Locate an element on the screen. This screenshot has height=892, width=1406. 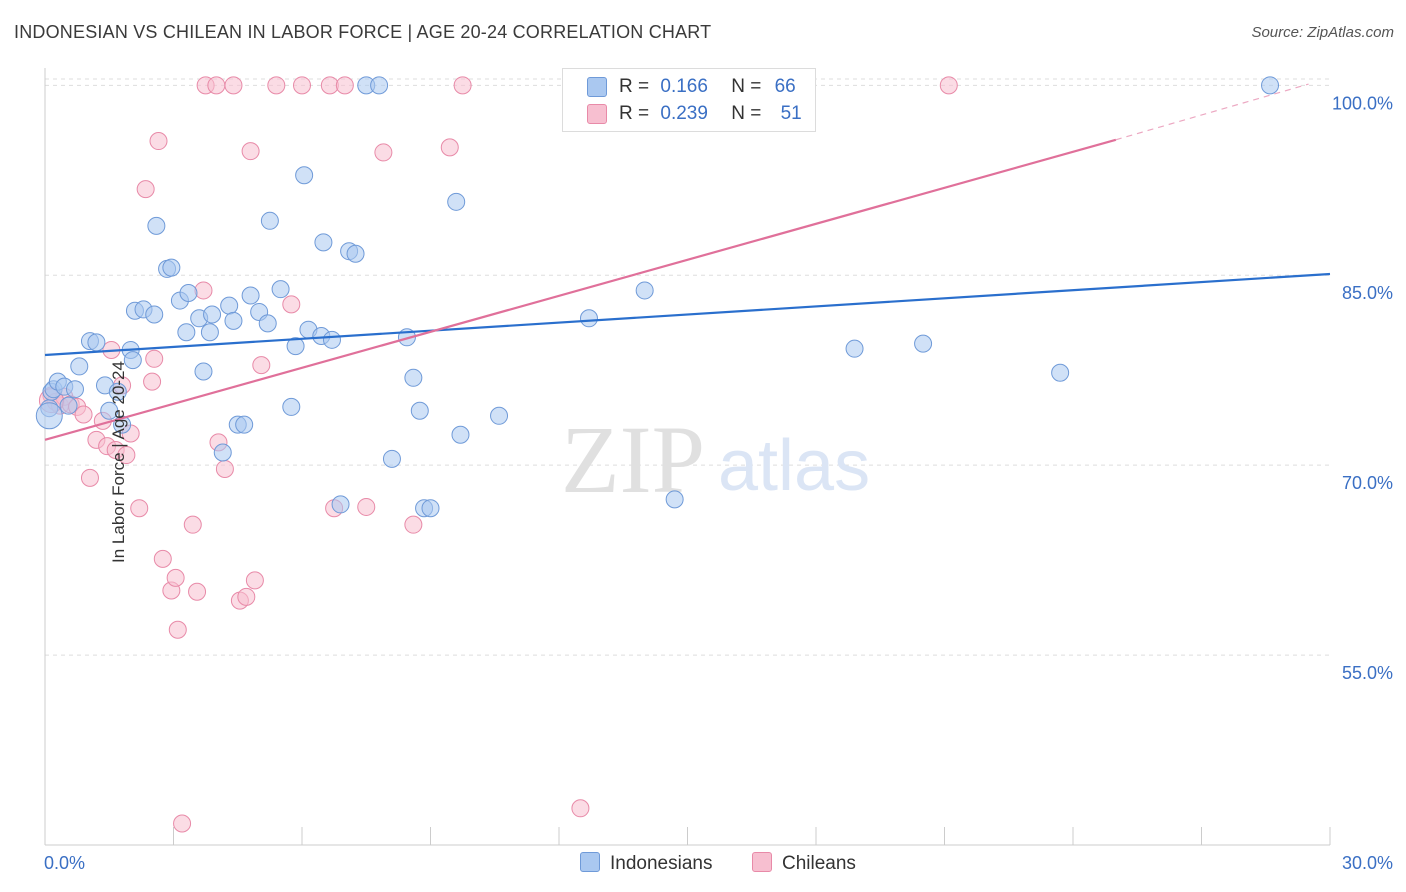
source-credit: Source: ZipAtlas.com is located at coordinates (1322, 32).